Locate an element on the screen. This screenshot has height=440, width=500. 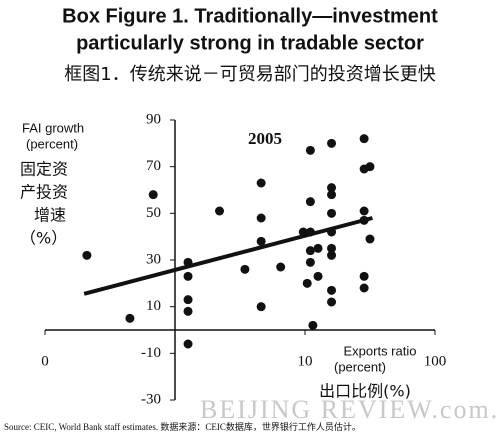
y-axis-label-cn: 产投资 is located at coordinates (44, 192).